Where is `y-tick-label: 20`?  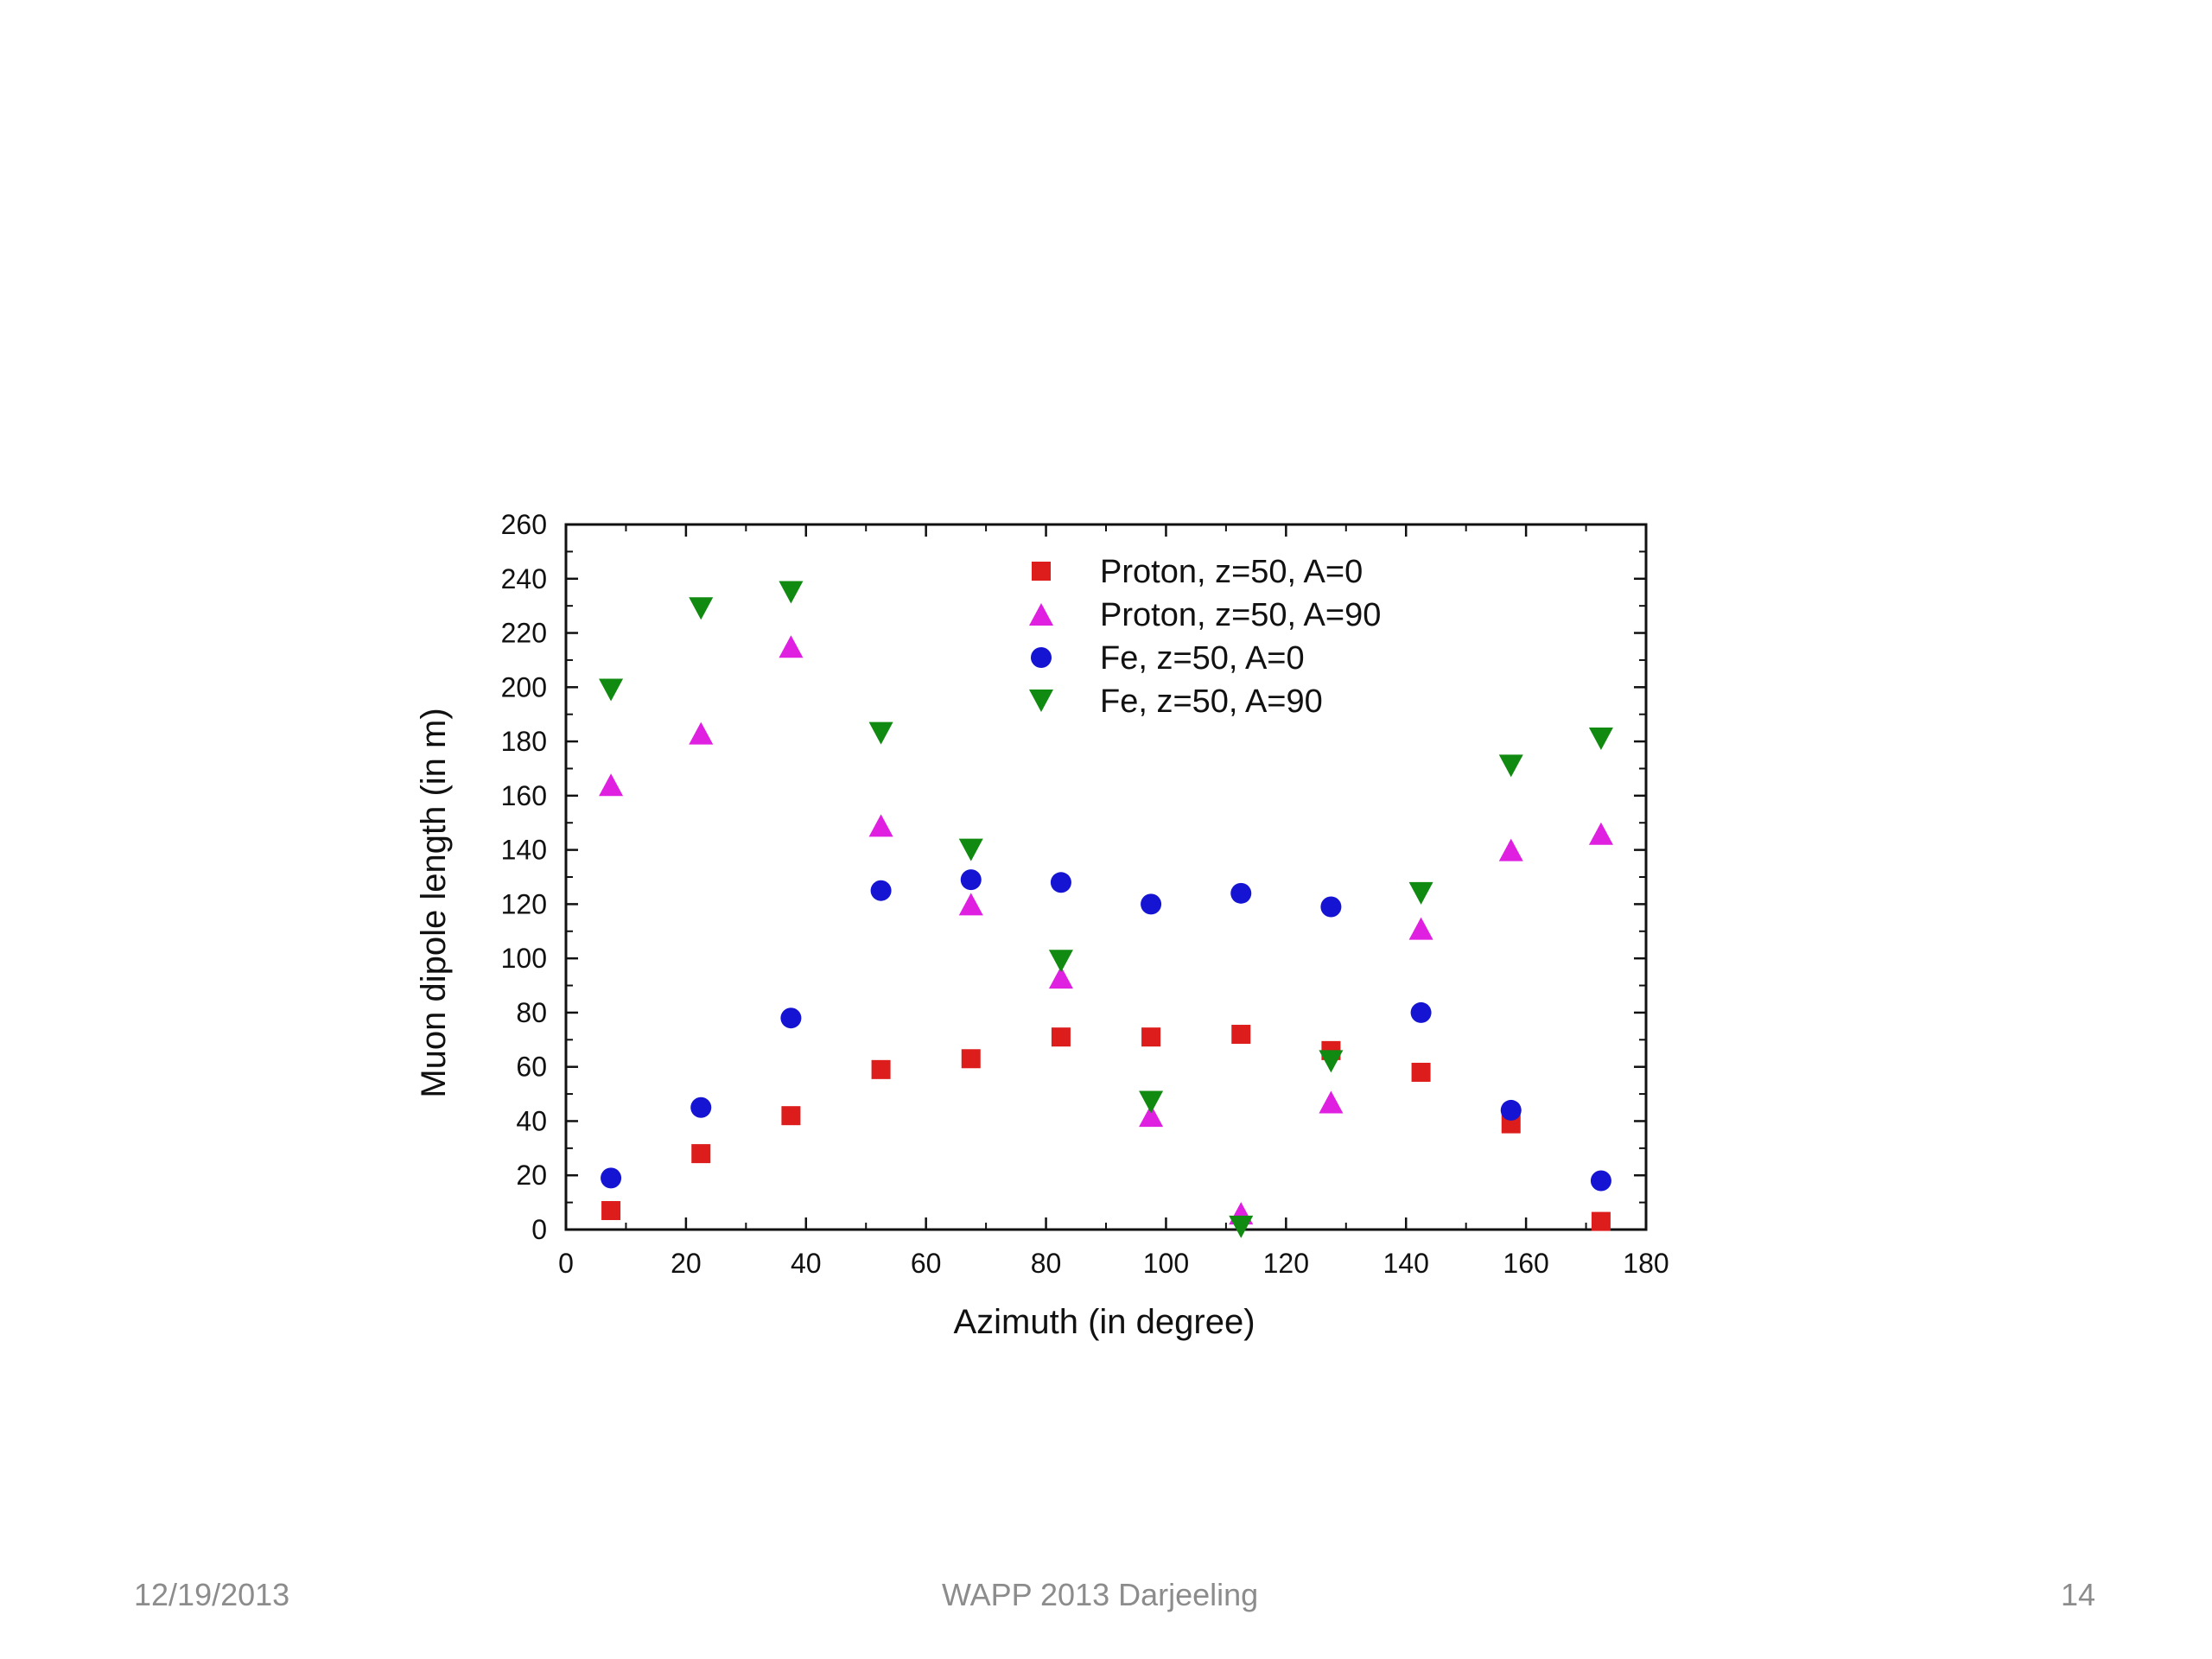 y-tick-label: 20 is located at coordinates (531, 1175).